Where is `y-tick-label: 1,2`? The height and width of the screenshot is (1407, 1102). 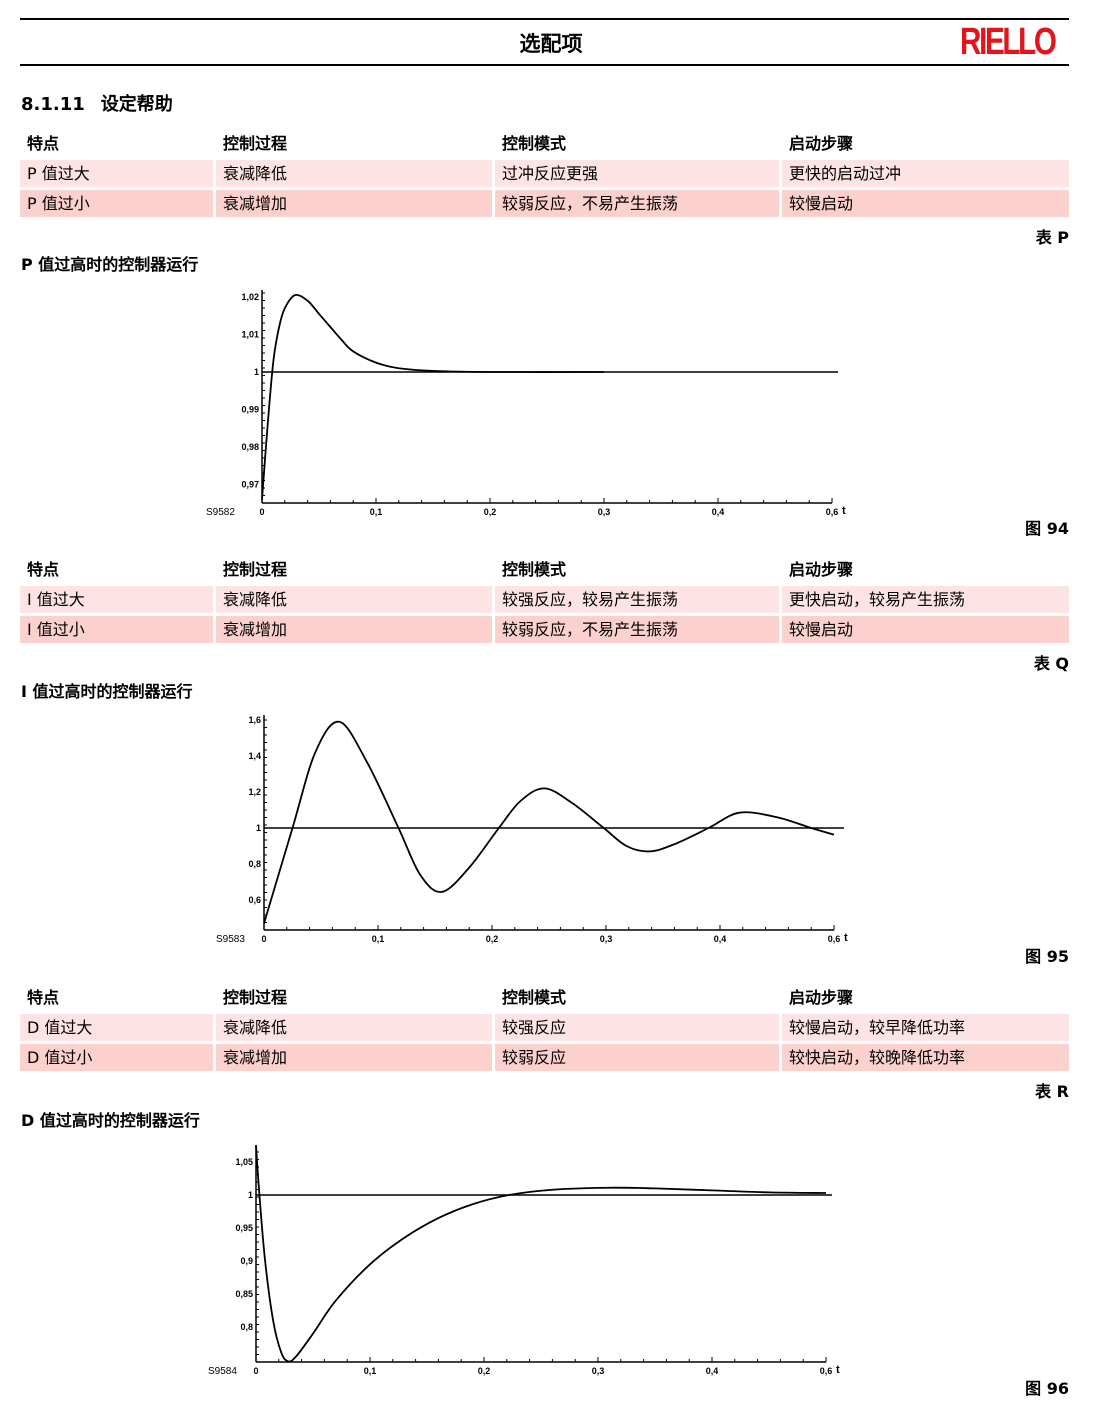 y-tick-label: 1,2 is located at coordinates (254, 792).